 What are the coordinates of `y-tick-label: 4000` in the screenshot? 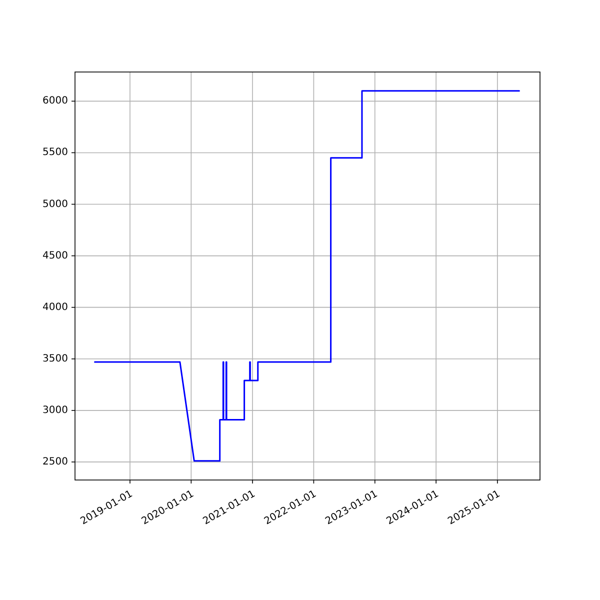 It's located at (55, 307).